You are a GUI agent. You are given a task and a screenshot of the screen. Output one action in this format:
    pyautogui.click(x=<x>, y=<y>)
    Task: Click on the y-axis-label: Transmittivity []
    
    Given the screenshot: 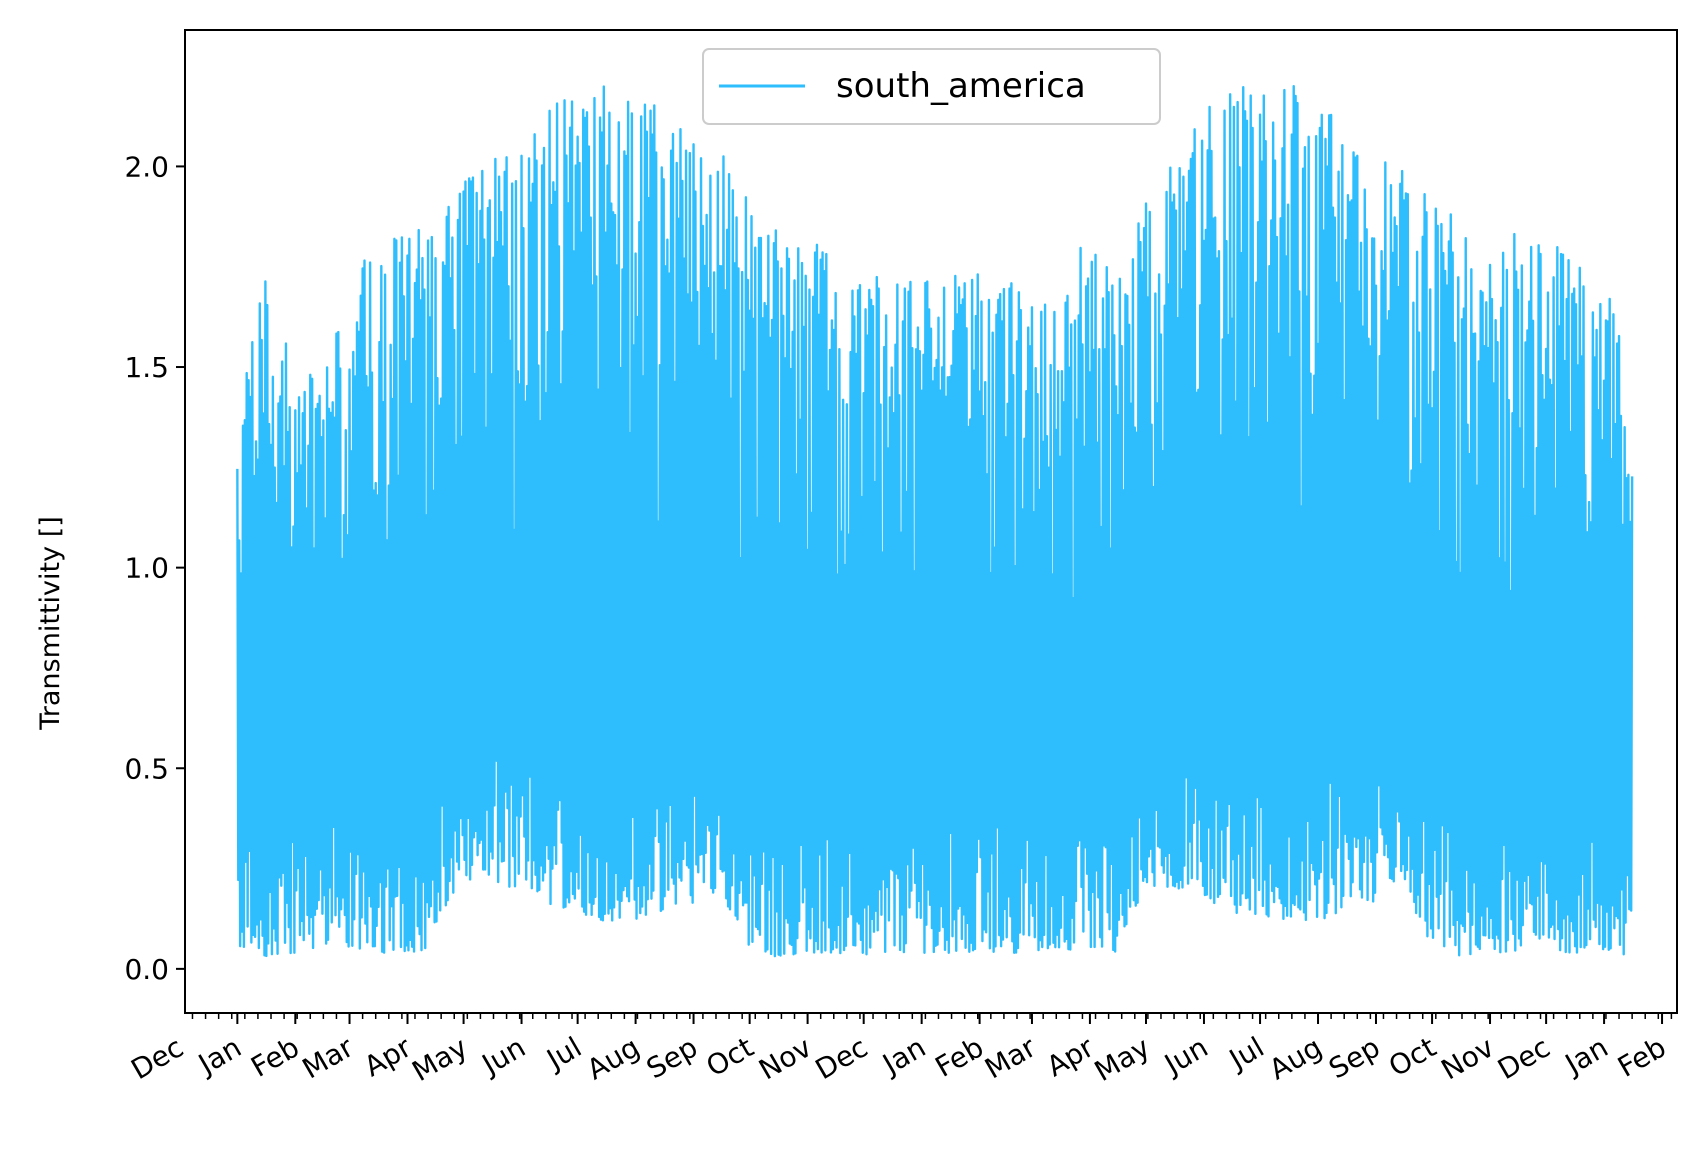 What is the action you would take?
    pyautogui.click(x=50, y=623)
    